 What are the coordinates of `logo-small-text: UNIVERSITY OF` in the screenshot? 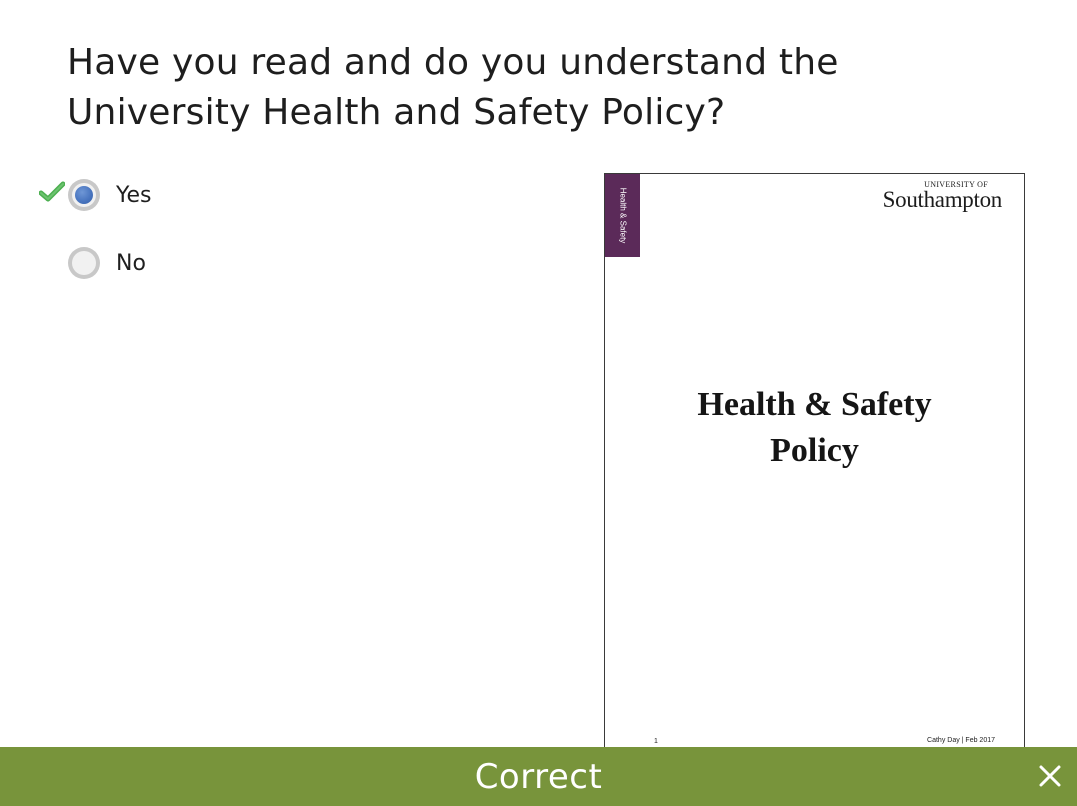 It's located at (956, 184).